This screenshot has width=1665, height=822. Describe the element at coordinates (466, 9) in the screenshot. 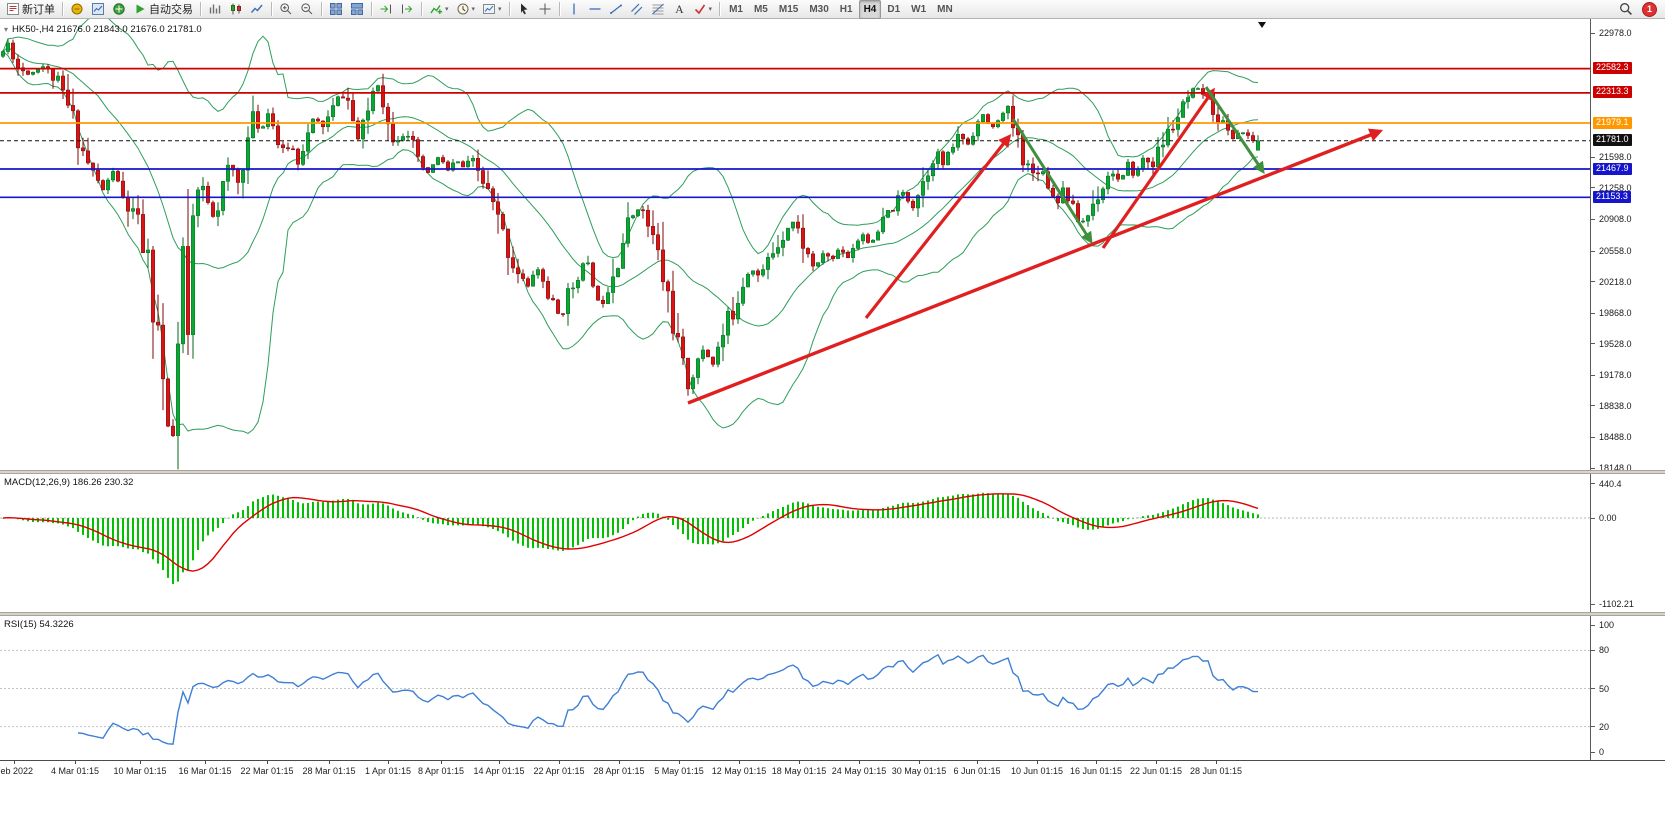

I see `periods-button: ▾` at that location.